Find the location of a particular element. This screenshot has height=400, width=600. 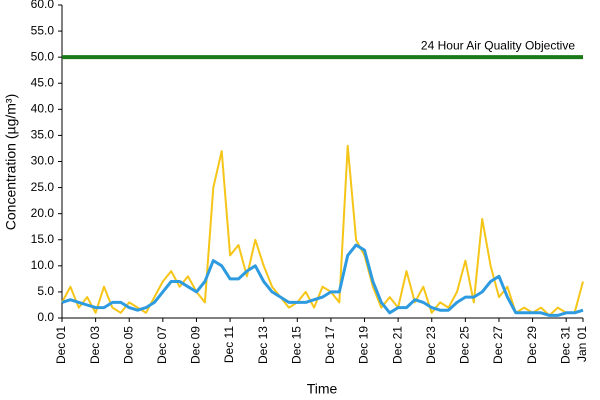

x-tick-label: Dec 01 is located at coordinates (61, 345).